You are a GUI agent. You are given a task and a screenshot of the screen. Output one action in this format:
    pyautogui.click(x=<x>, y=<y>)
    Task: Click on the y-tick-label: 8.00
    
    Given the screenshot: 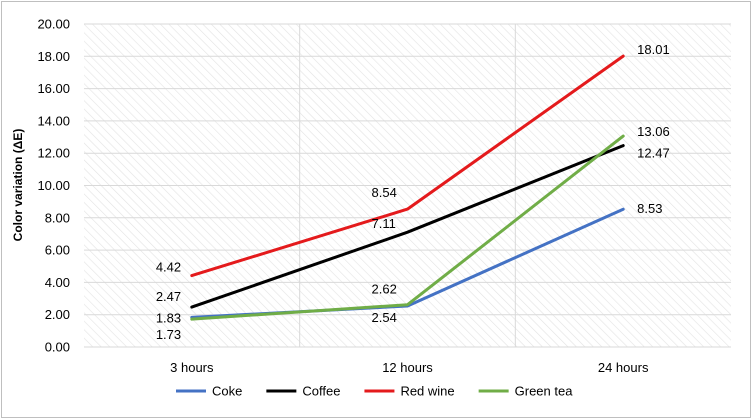 What is the action you would take?
    pyautogui.click(x=57, y=217)
    